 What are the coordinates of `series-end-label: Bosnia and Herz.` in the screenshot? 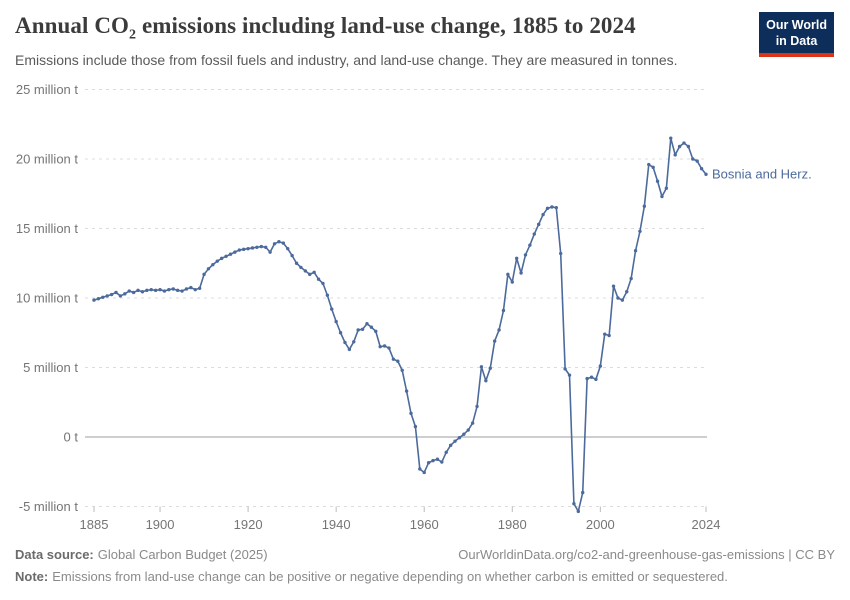 It's located at (762, 173).